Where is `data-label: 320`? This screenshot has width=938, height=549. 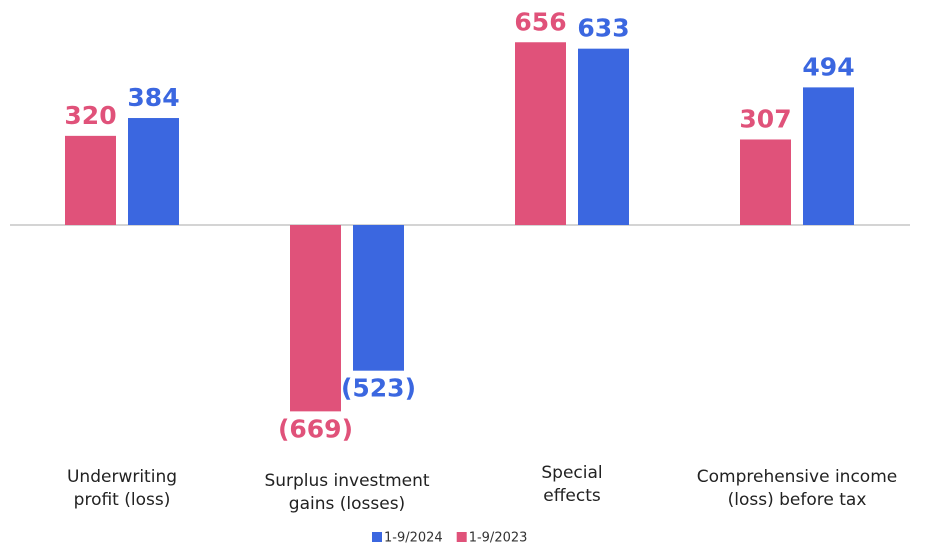 data-label: 320 is located at coordinates (90, 115).